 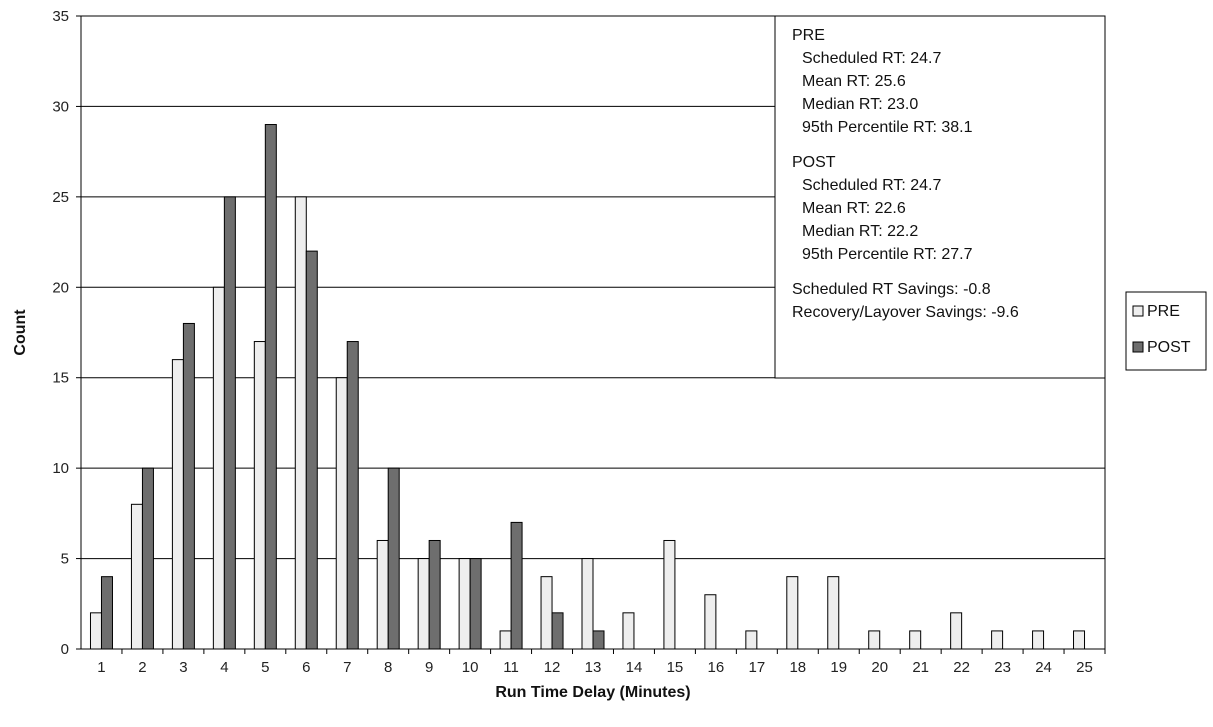 I want to click on x-tick-label: 6, so click(x=306, y=667).